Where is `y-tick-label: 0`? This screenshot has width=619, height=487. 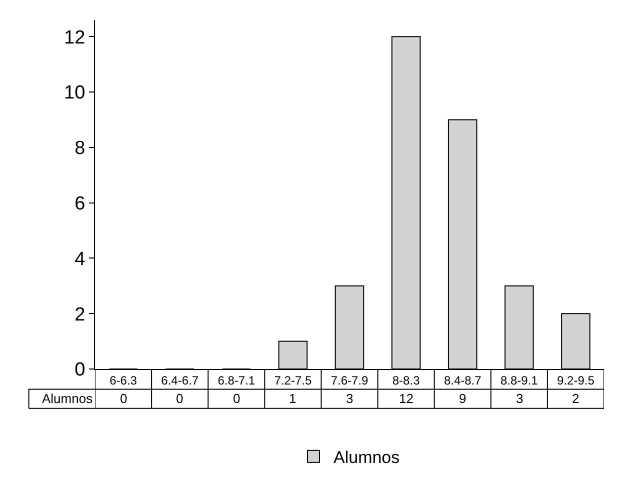
y-tick-label: 0 is located at coordinates (80, 370).